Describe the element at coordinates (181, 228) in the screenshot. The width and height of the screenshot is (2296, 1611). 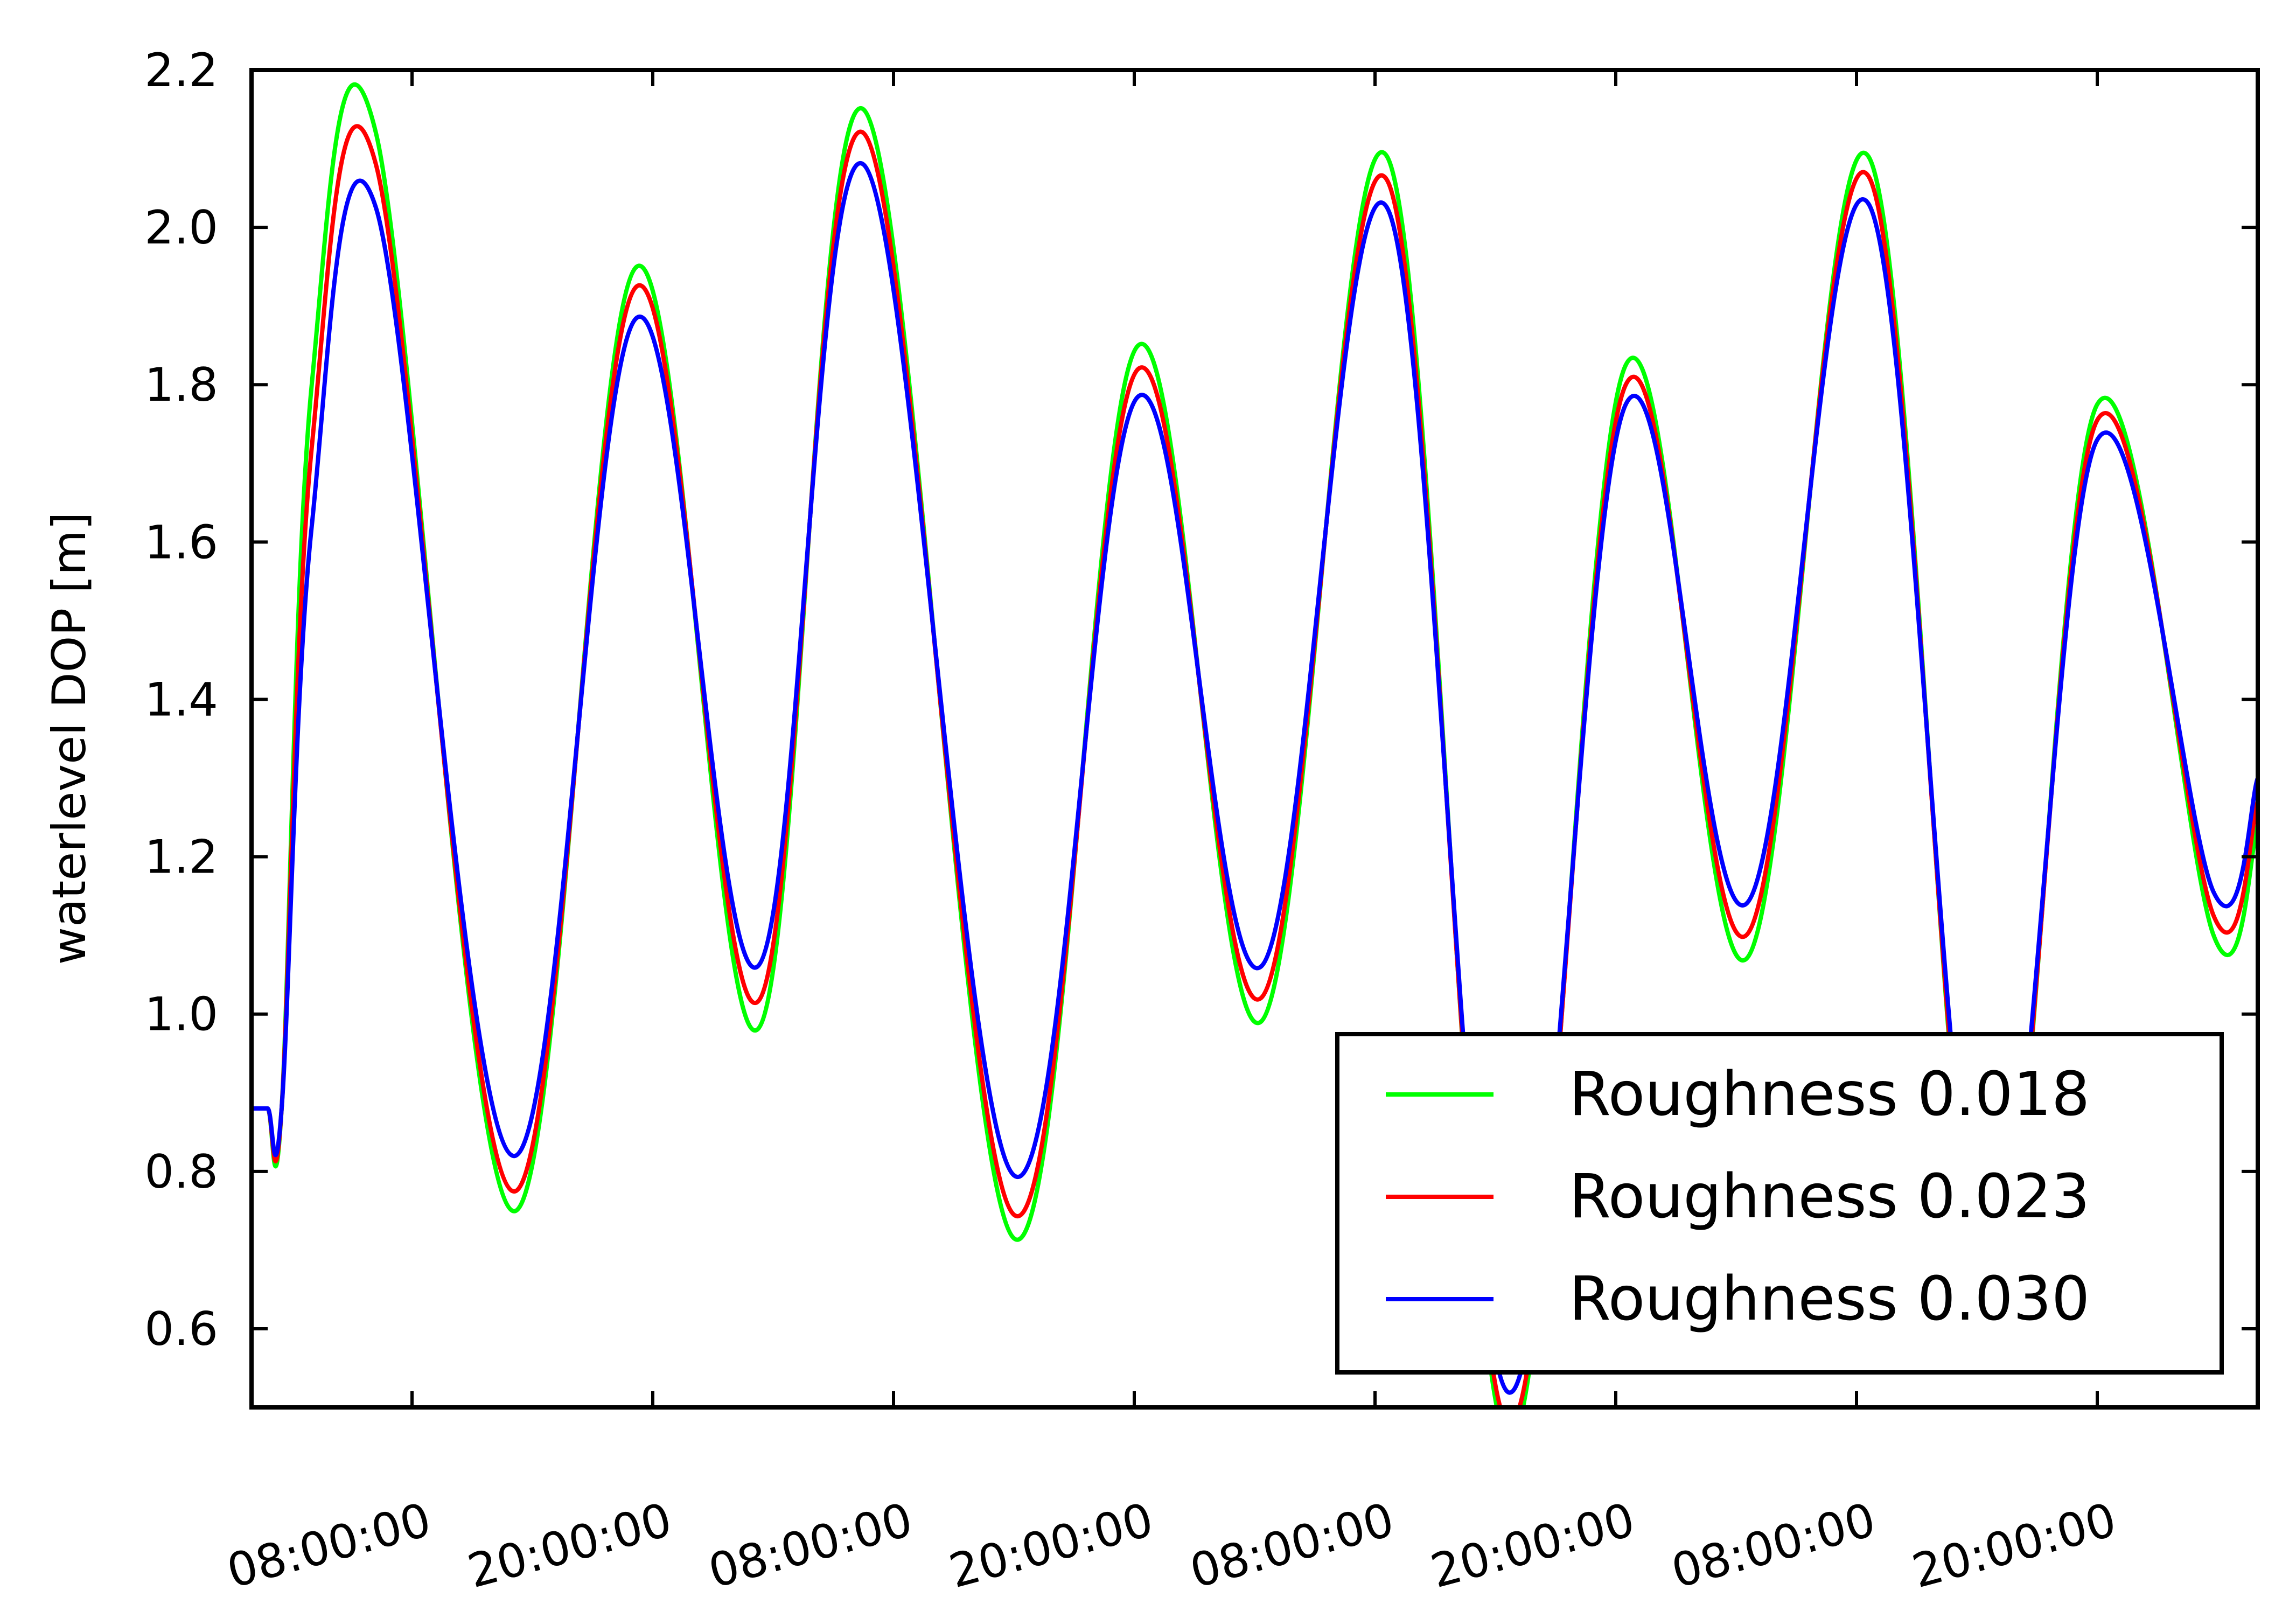
I see `y-tick-label: 2.0` at that location.